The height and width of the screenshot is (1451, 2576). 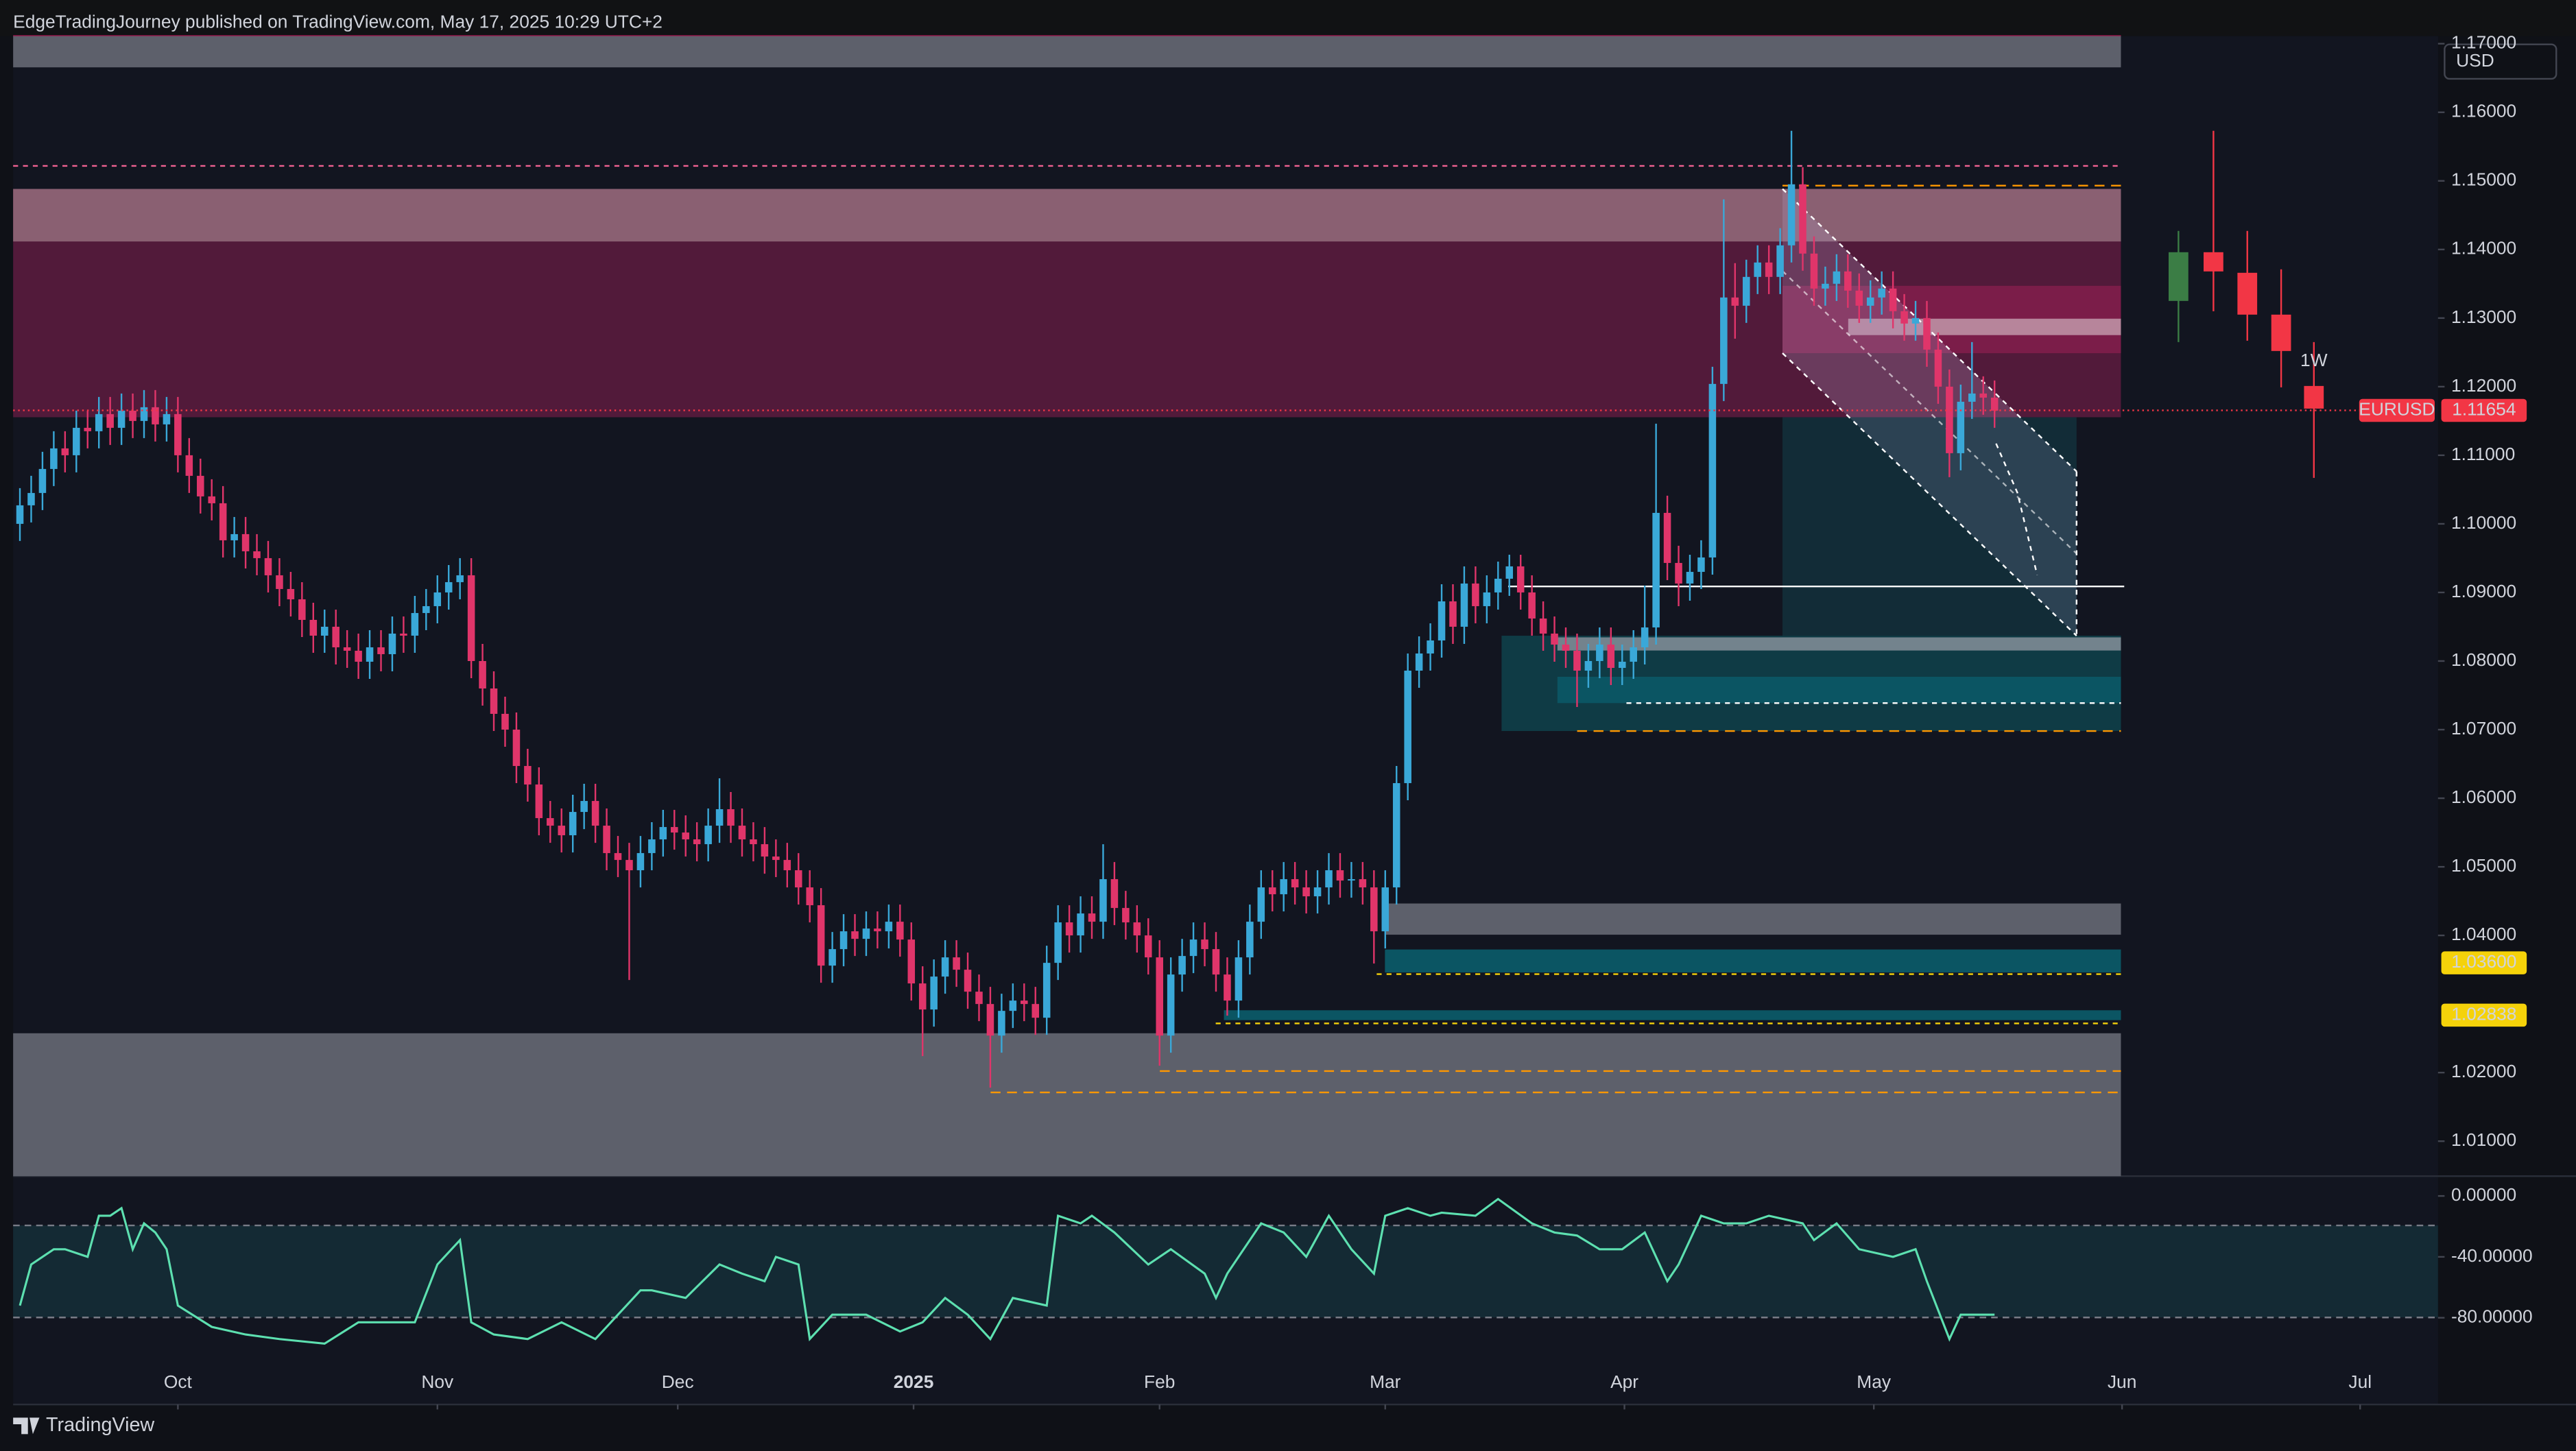 I want to click on x-tick-label: Dec, so click(x=678, y=1381).